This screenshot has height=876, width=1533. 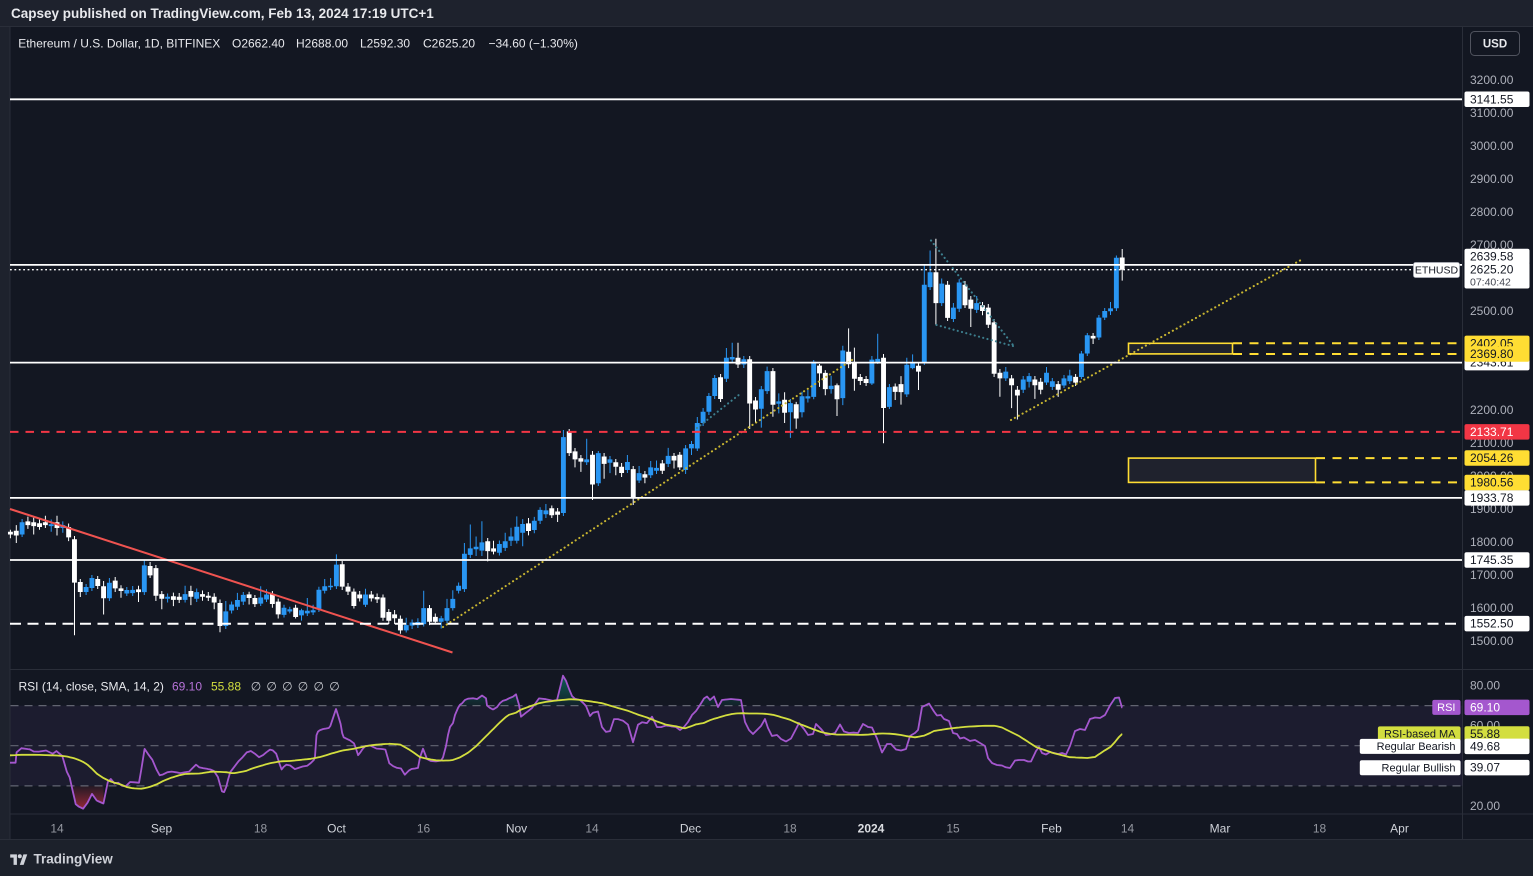 What do you see at coordinates (1492, 113) in the screenshot?
I see `svg-text: 3100.00` at bounding box center [1492, 113].